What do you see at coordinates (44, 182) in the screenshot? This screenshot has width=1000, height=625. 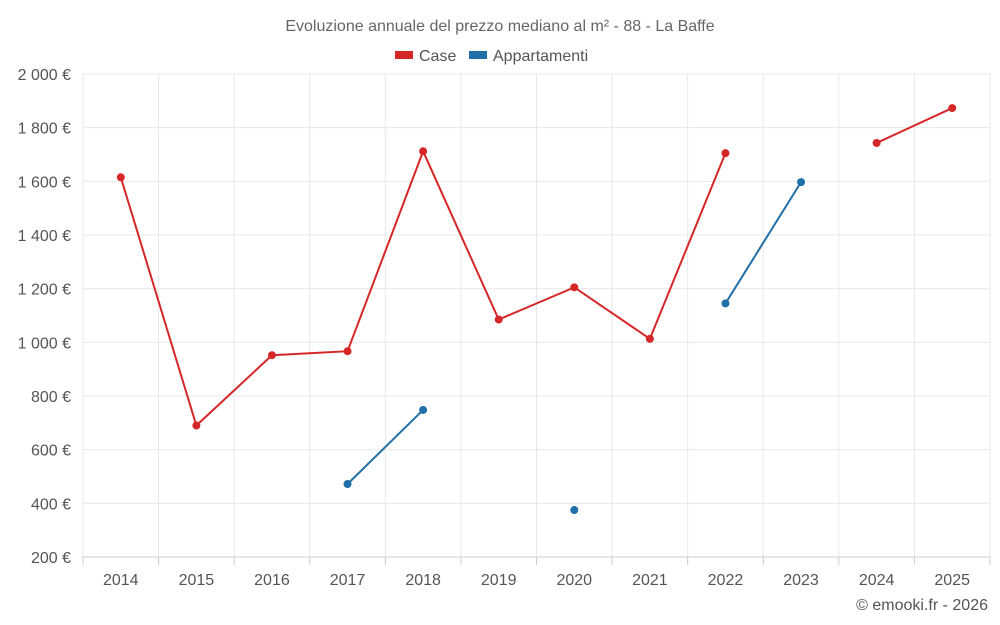 I see `y-tick-label: 1 600 €` at bounding box center [44, 182].